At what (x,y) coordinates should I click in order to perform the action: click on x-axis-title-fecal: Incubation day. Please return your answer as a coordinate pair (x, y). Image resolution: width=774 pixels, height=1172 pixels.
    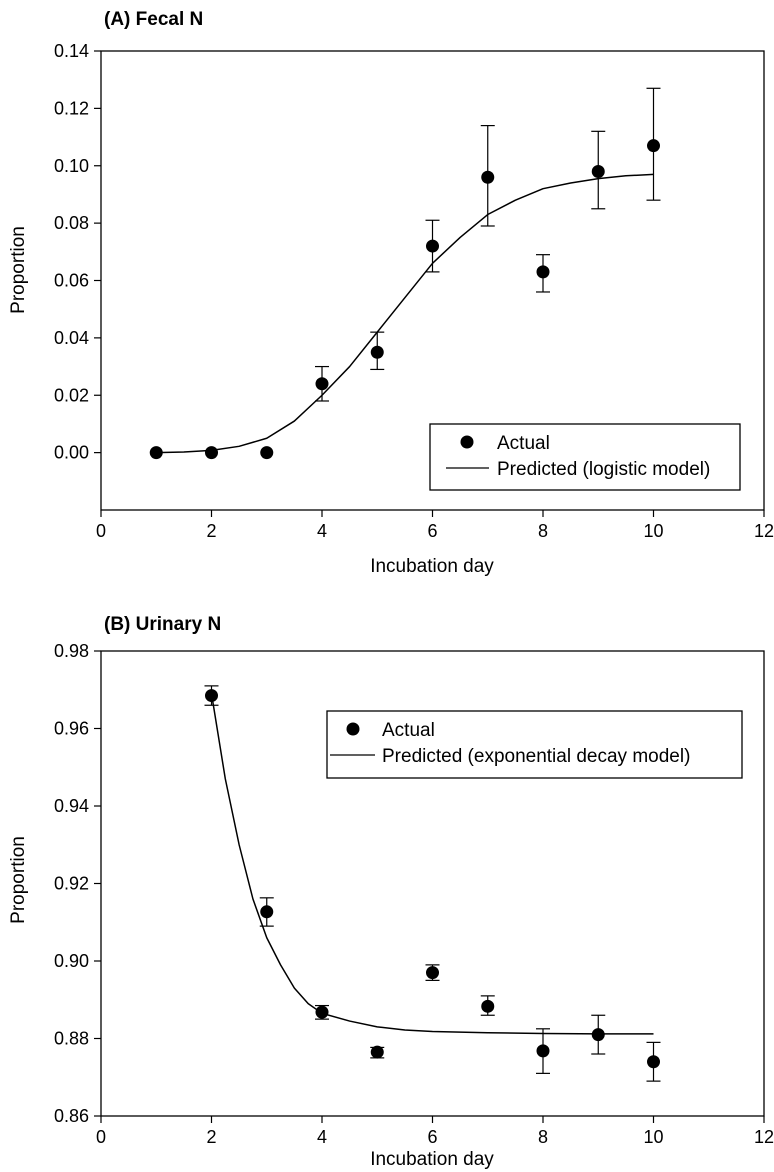
    Looking at the image, I should click on (432, 566).